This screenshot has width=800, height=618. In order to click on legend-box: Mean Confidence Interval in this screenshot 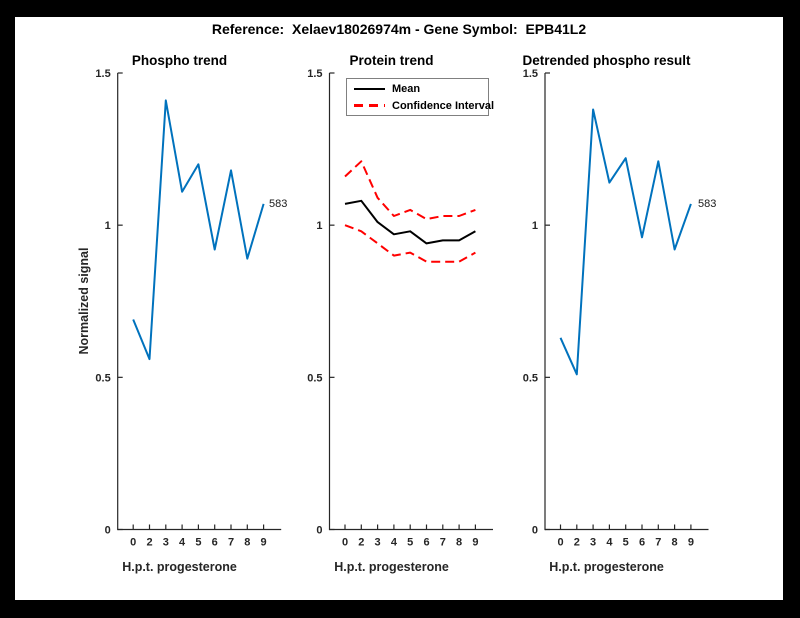, I will do `click(420, 97)`.